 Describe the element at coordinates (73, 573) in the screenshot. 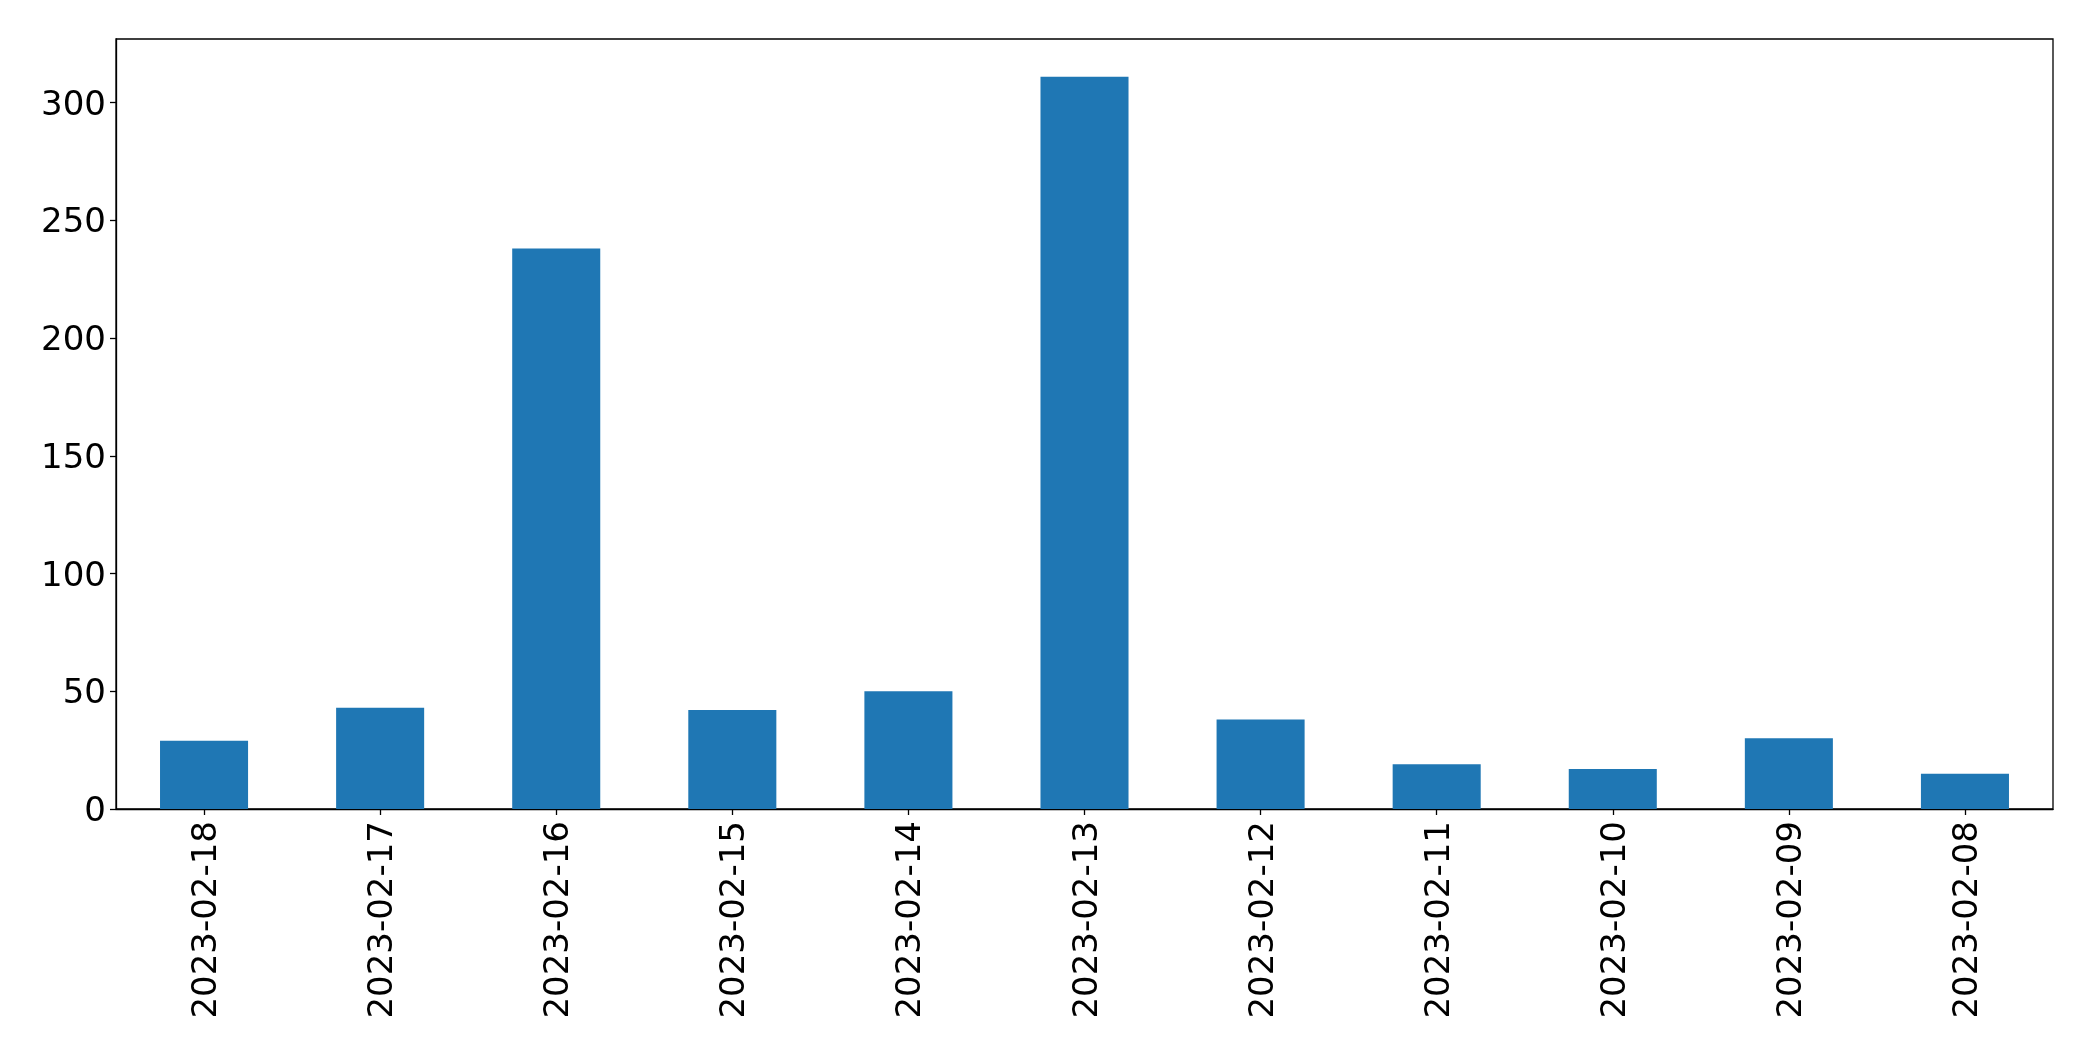

I see `y-tick-label: 100` at that location.